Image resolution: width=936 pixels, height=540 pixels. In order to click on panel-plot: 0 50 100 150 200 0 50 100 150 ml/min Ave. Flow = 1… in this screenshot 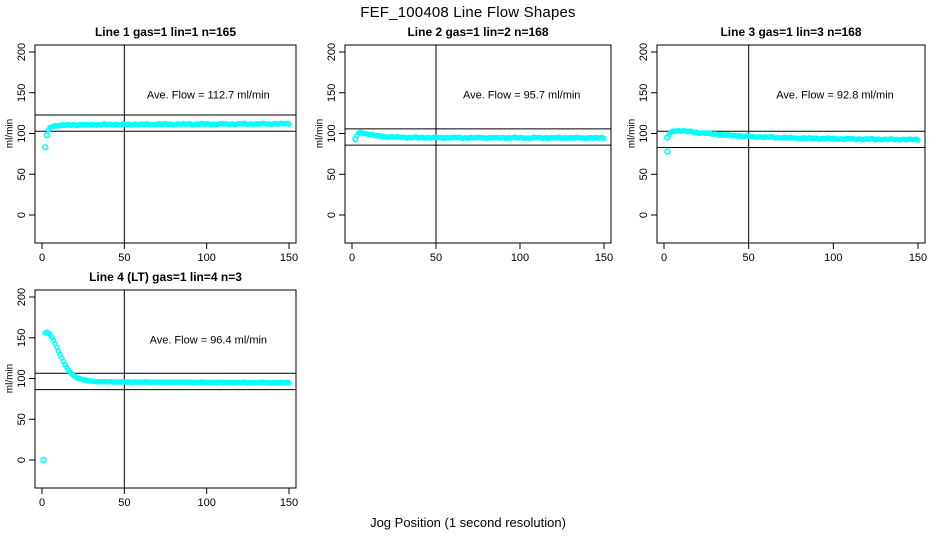, I will do `click(152, 153)`.